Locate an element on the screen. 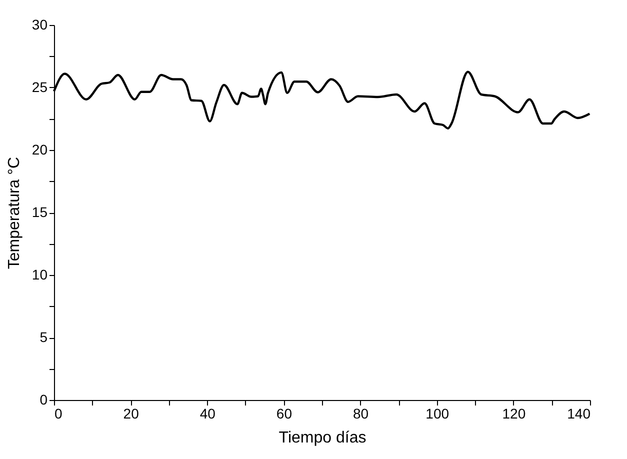 The width and height of the screenshot is (627, 459). x-tick-label: 40 is located at coordinates (208, 414).